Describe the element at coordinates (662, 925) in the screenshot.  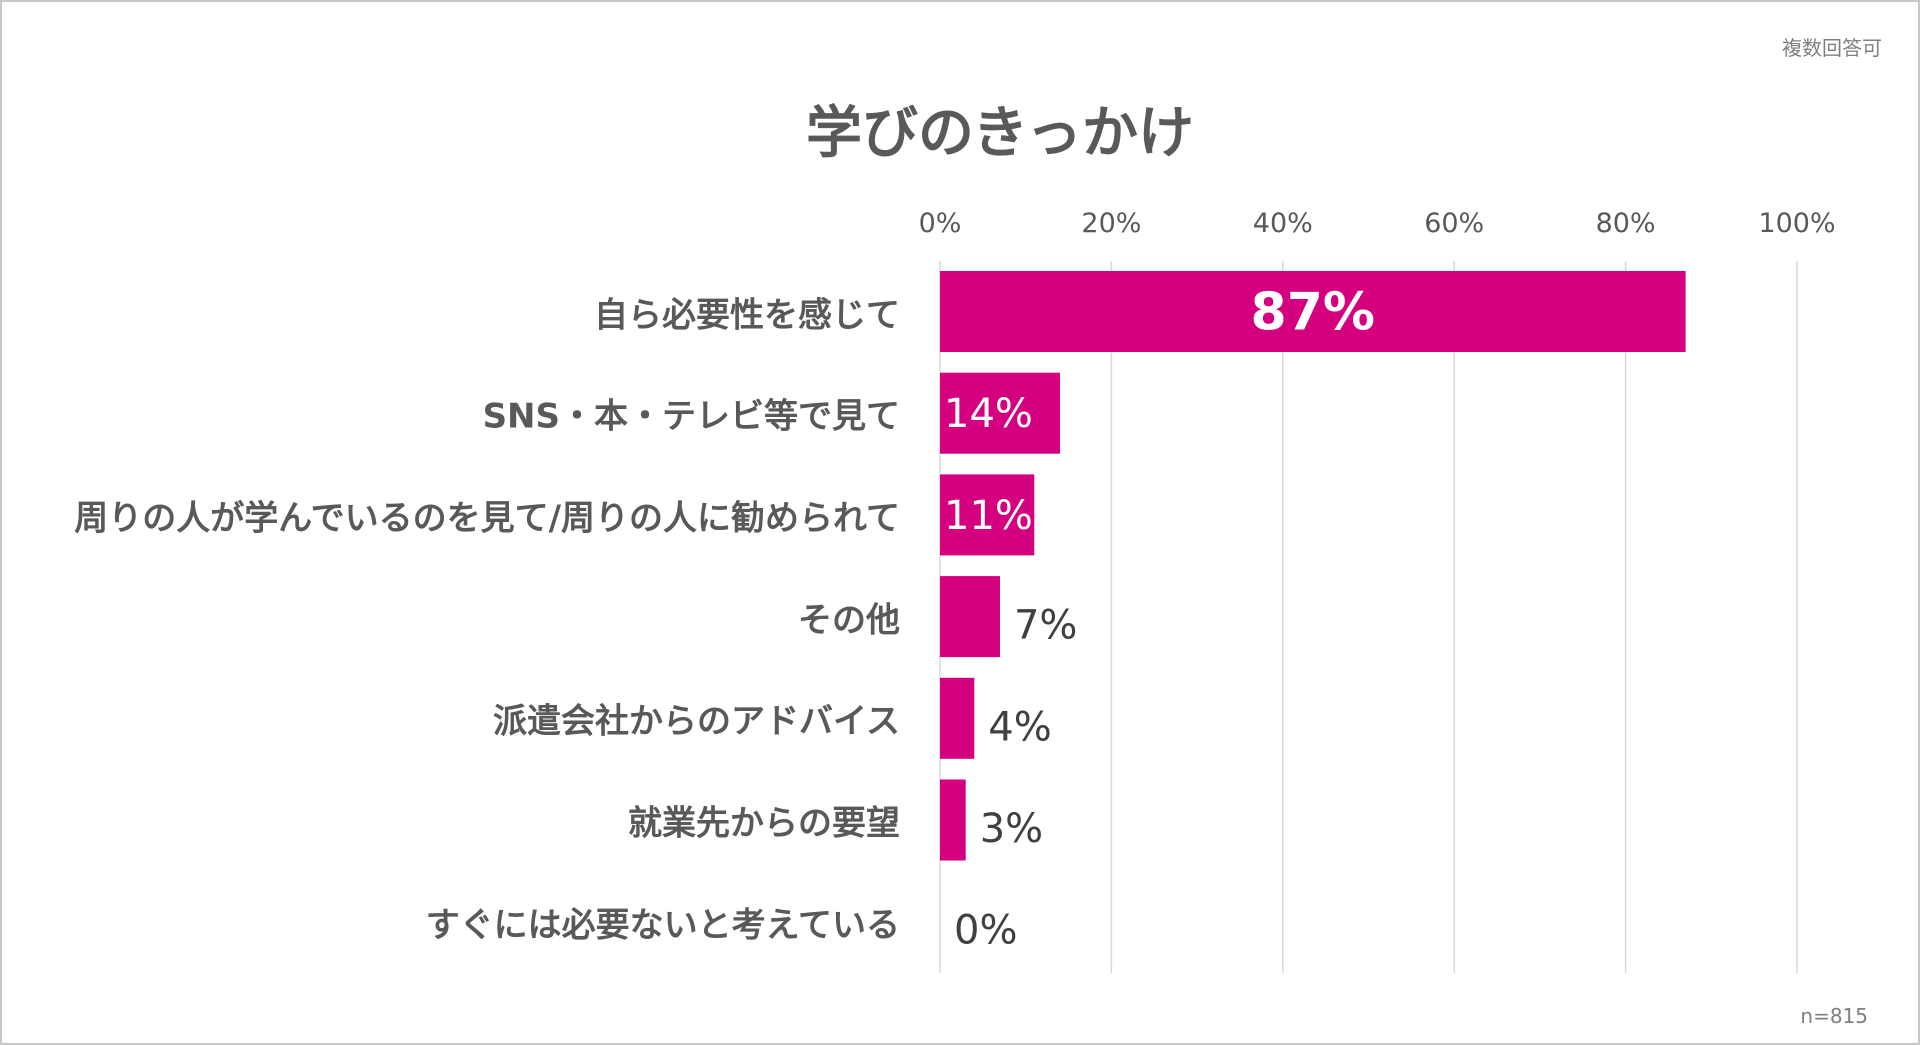
I see `category-label: すぐには必要ないと考えている` at that location.